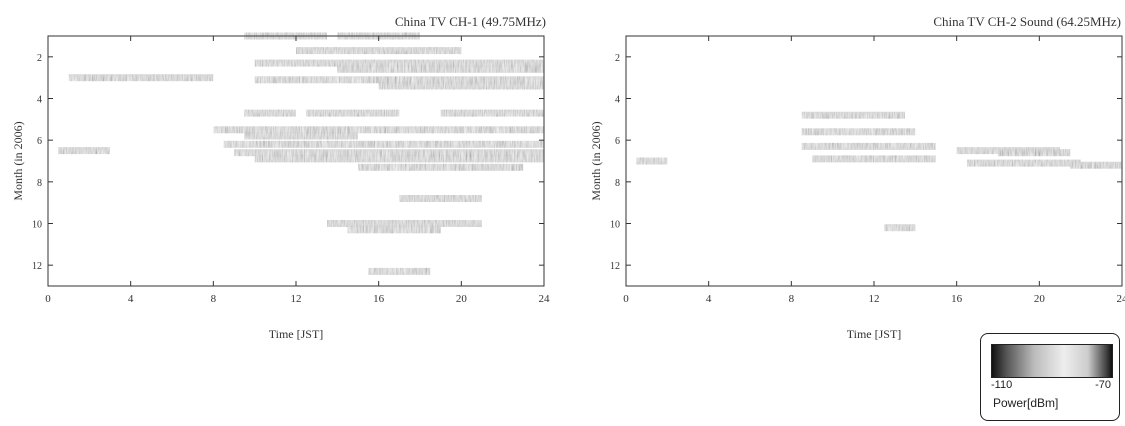 The width and height of the screenshot is (1125, 426). I want to click on chart-title: China TV CH-2 Sound (64.25MHz), so click(1027, 21).